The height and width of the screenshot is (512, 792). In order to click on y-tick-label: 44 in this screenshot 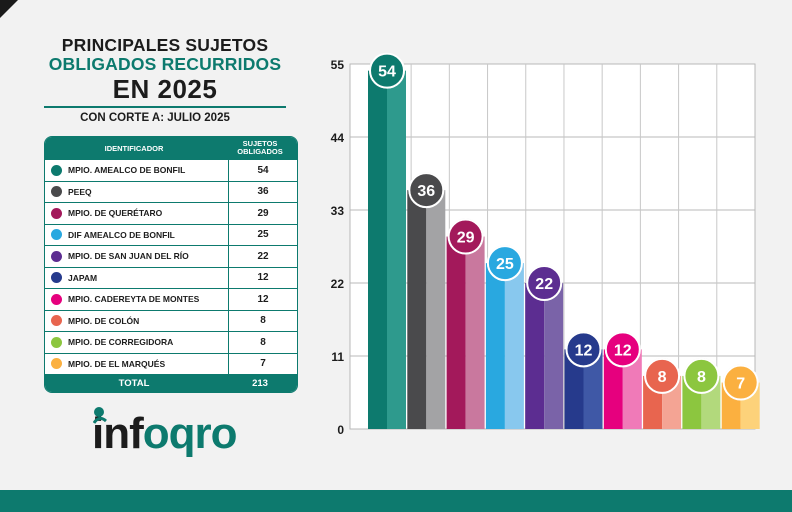, I will do `click(338, 138)`.